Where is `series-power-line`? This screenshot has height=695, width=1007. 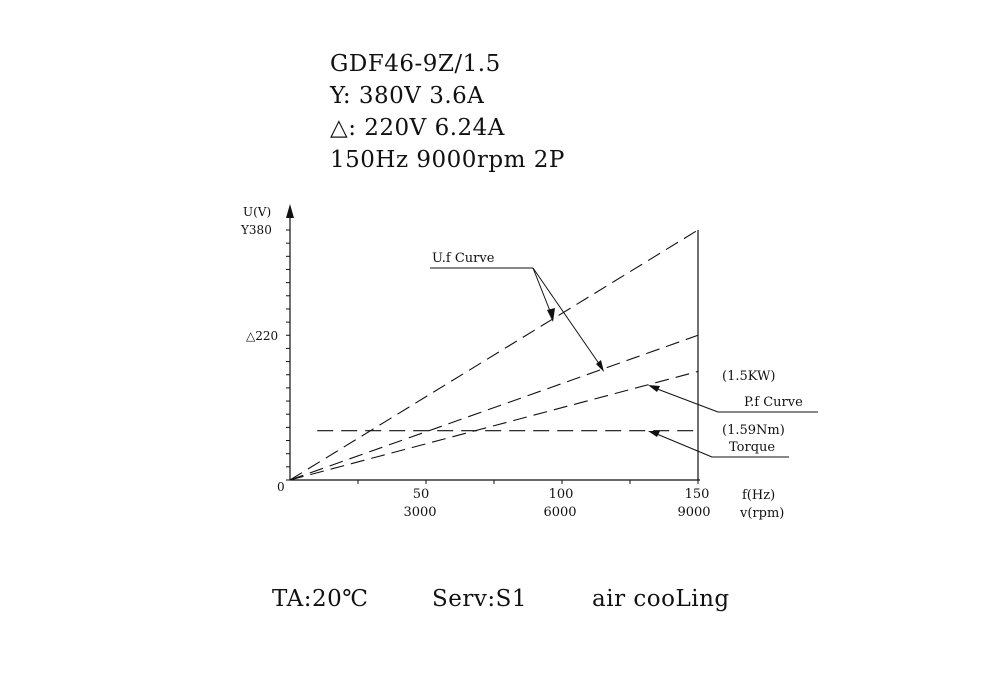 series-power-line is located at coordinates (494, 425).